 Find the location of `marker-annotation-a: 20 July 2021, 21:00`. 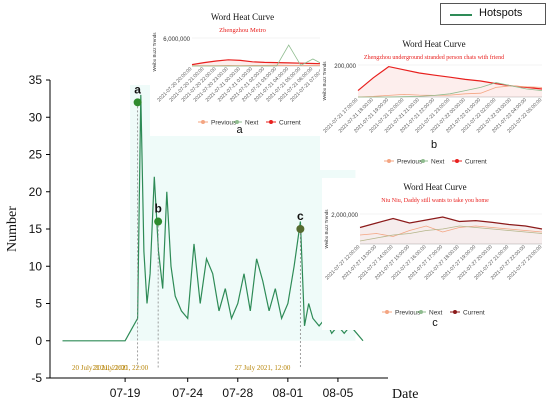

marker-annotation-a: 20 July 2021, 21:00 is located at coordinates (100, 368).